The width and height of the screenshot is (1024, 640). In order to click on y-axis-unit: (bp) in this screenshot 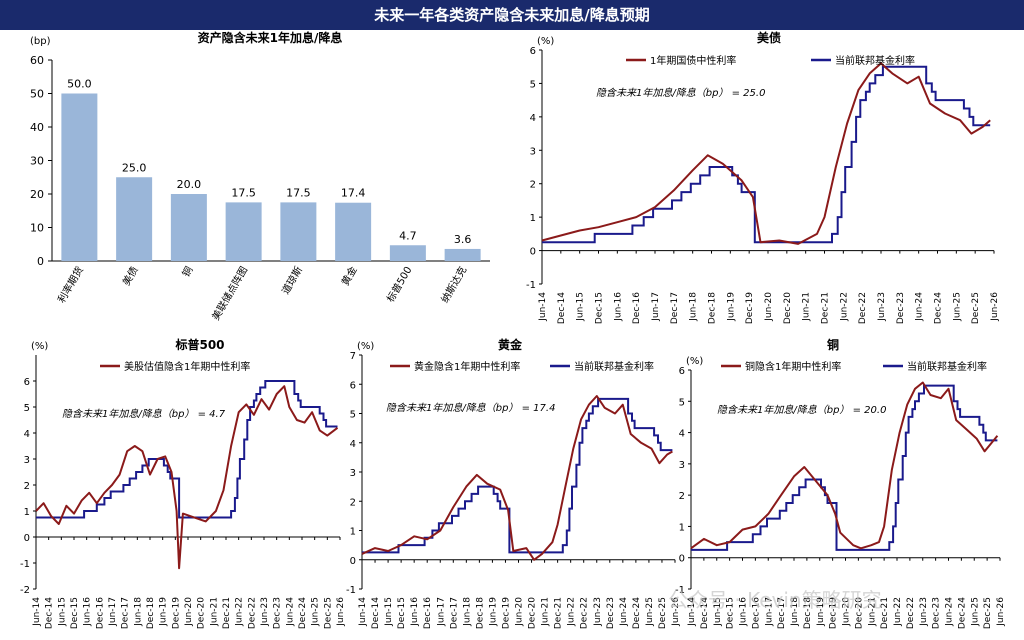, I will do `click(40, 41)`.